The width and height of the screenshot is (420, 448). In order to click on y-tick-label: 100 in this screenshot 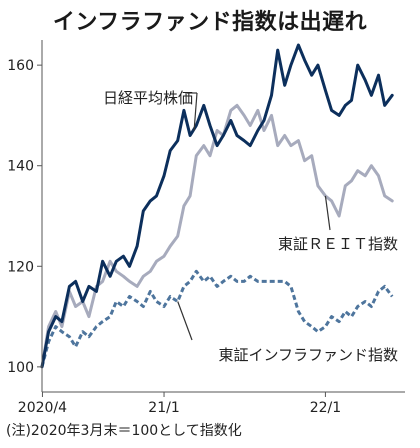, I will do `click(20, 368)`.